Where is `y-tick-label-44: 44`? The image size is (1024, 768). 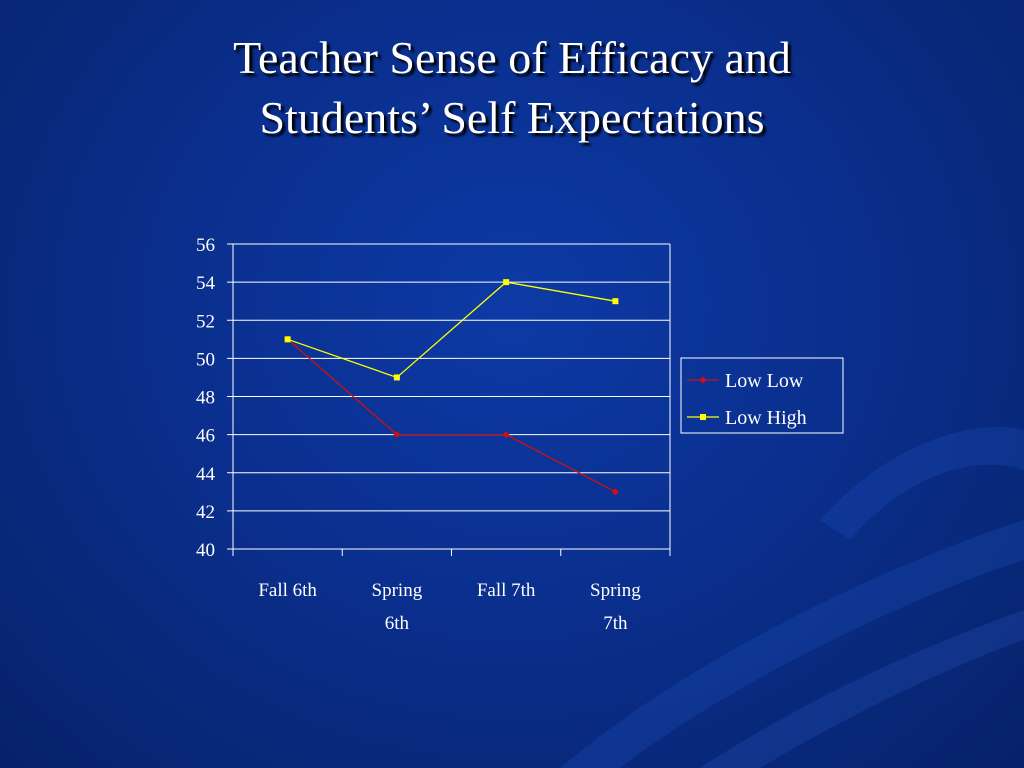 y-tick-label-44: 44 is located at coordinates (206, 474).